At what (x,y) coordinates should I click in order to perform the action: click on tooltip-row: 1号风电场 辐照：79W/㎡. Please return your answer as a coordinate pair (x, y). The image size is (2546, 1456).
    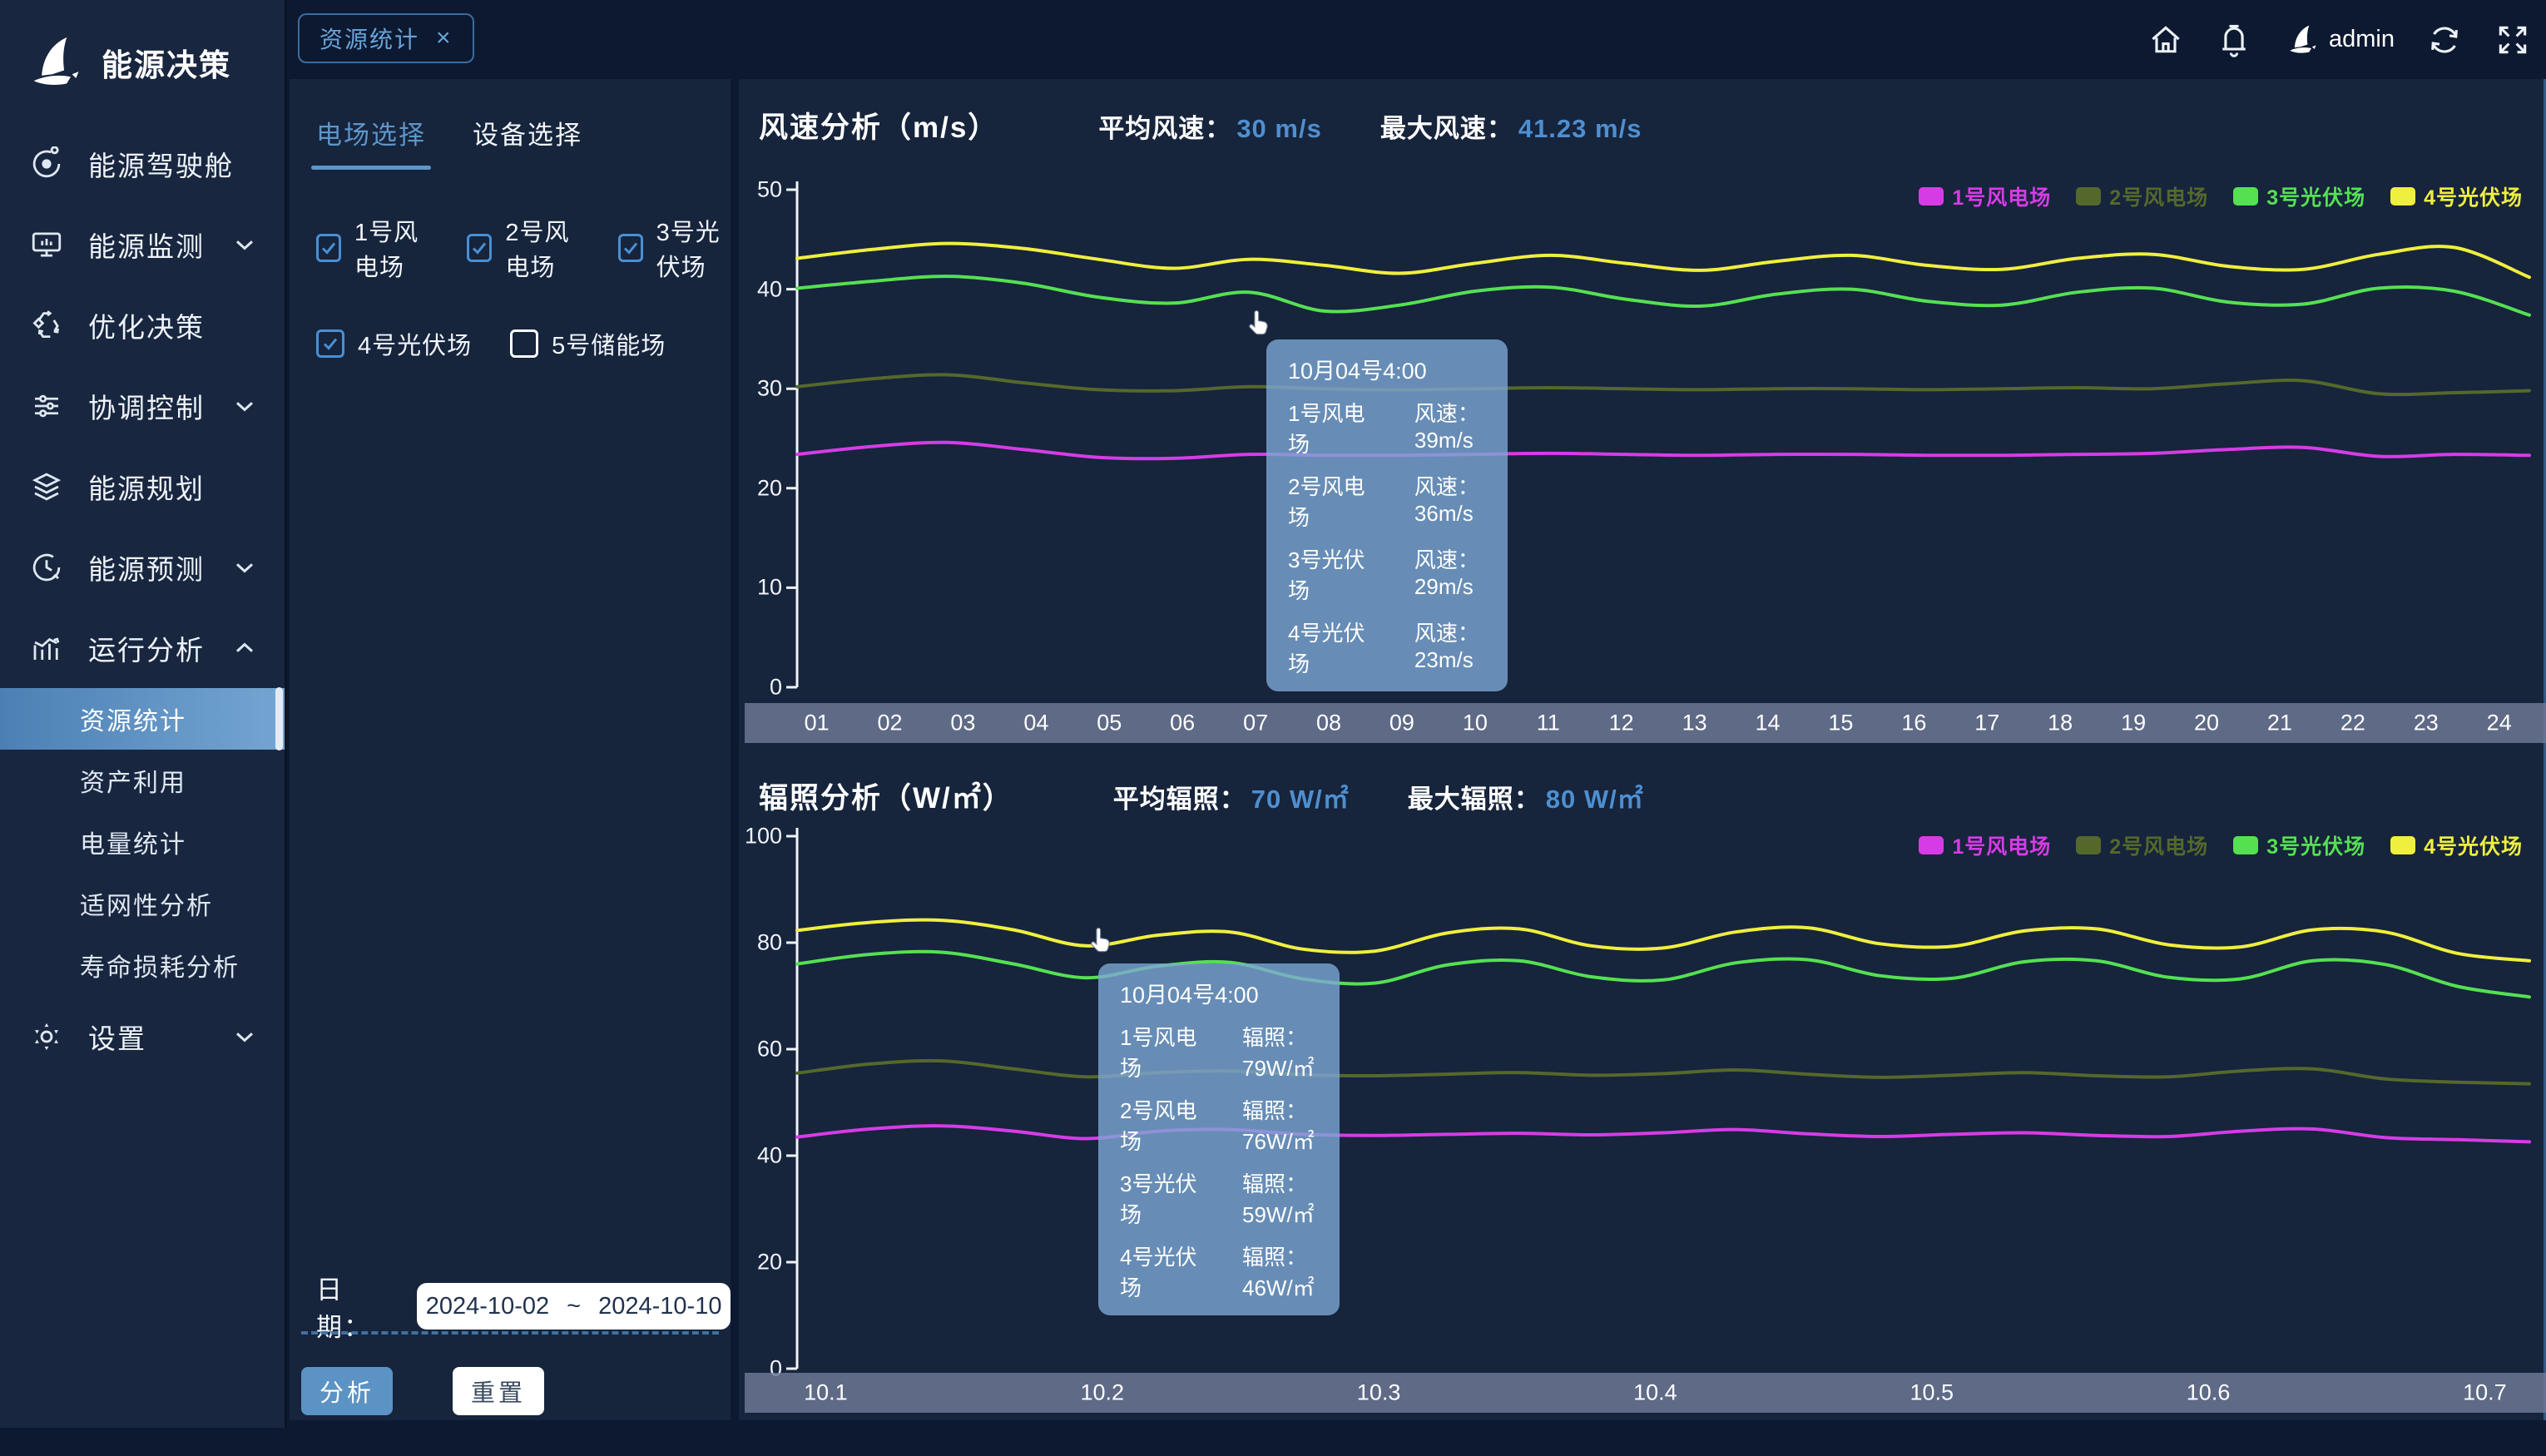
    Looking at the image, I should click on (1217, 1053).